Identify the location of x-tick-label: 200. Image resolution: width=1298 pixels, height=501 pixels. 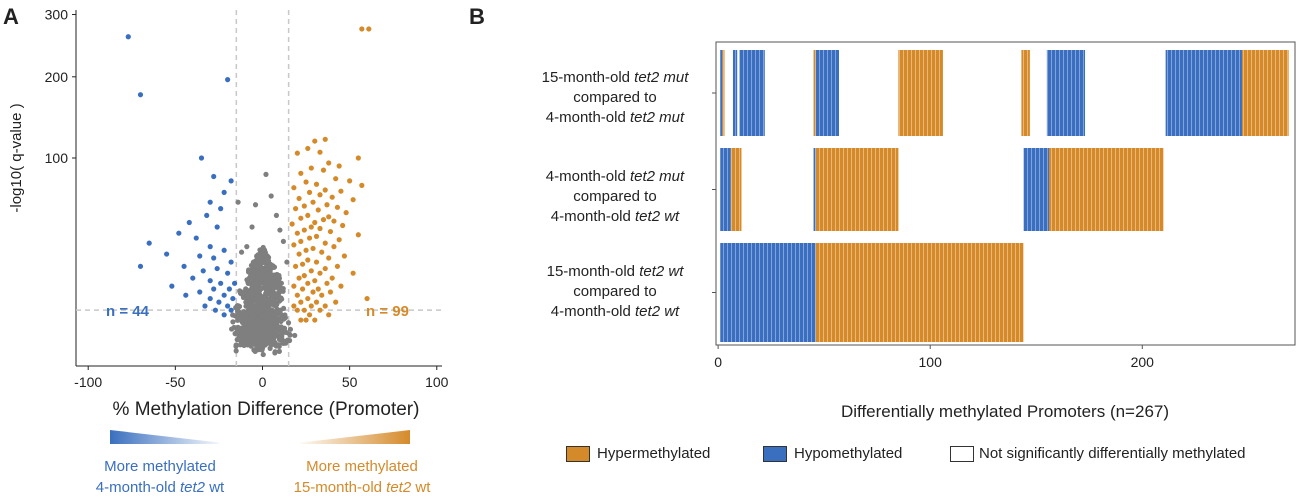
(1143, 362).